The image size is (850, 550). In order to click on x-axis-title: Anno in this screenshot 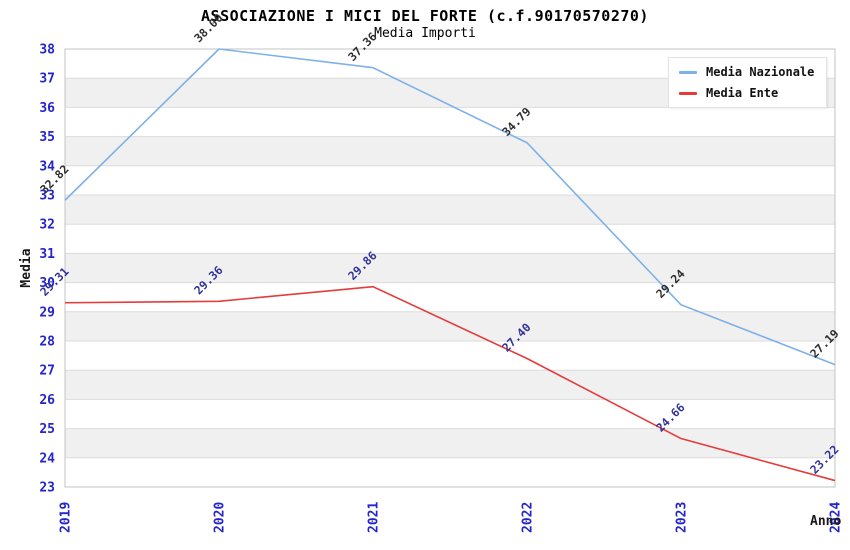, I will do `click(825, 521)`.